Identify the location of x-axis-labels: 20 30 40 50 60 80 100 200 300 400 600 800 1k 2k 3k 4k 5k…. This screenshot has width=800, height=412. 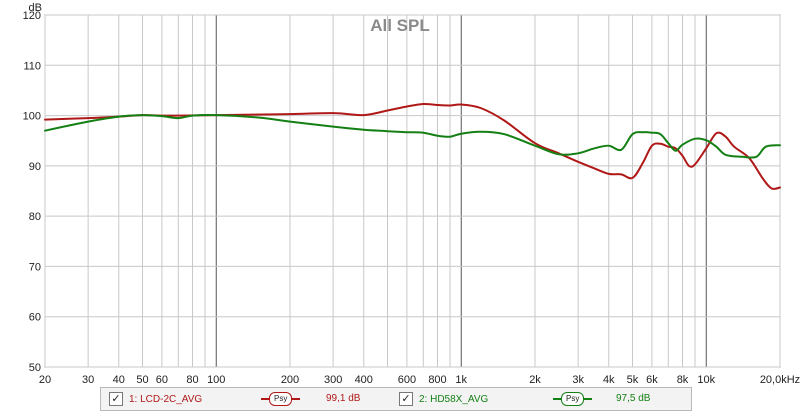
(419, 380).